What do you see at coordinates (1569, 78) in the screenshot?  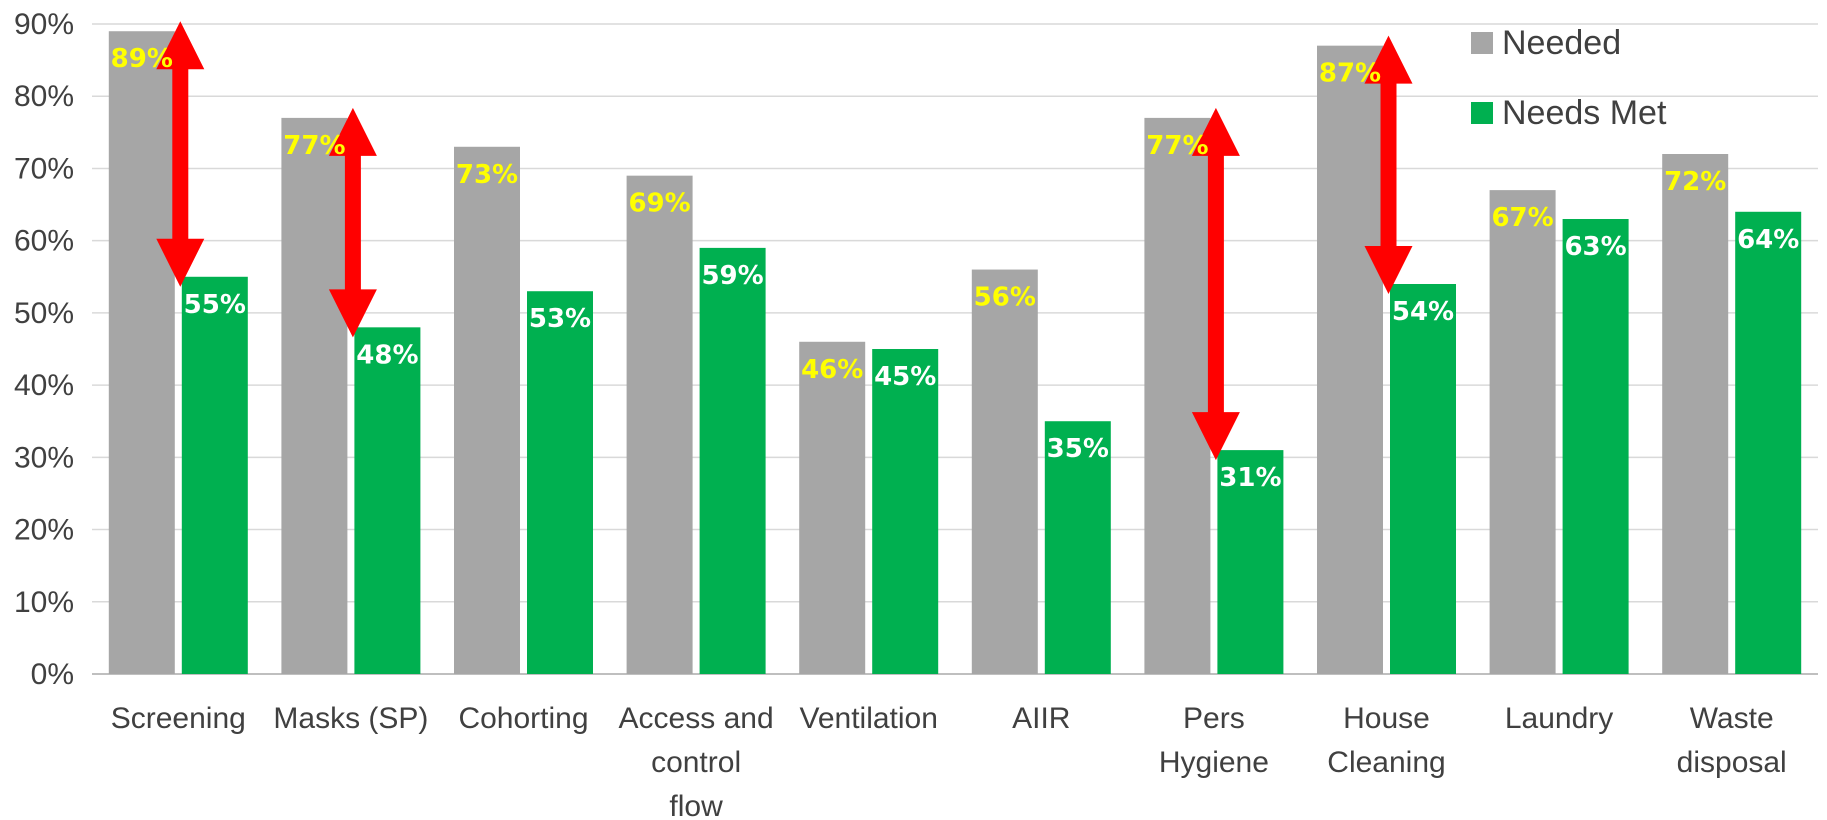 I see `legend: Needed Needs Met` at bounding box center [1569, 78].